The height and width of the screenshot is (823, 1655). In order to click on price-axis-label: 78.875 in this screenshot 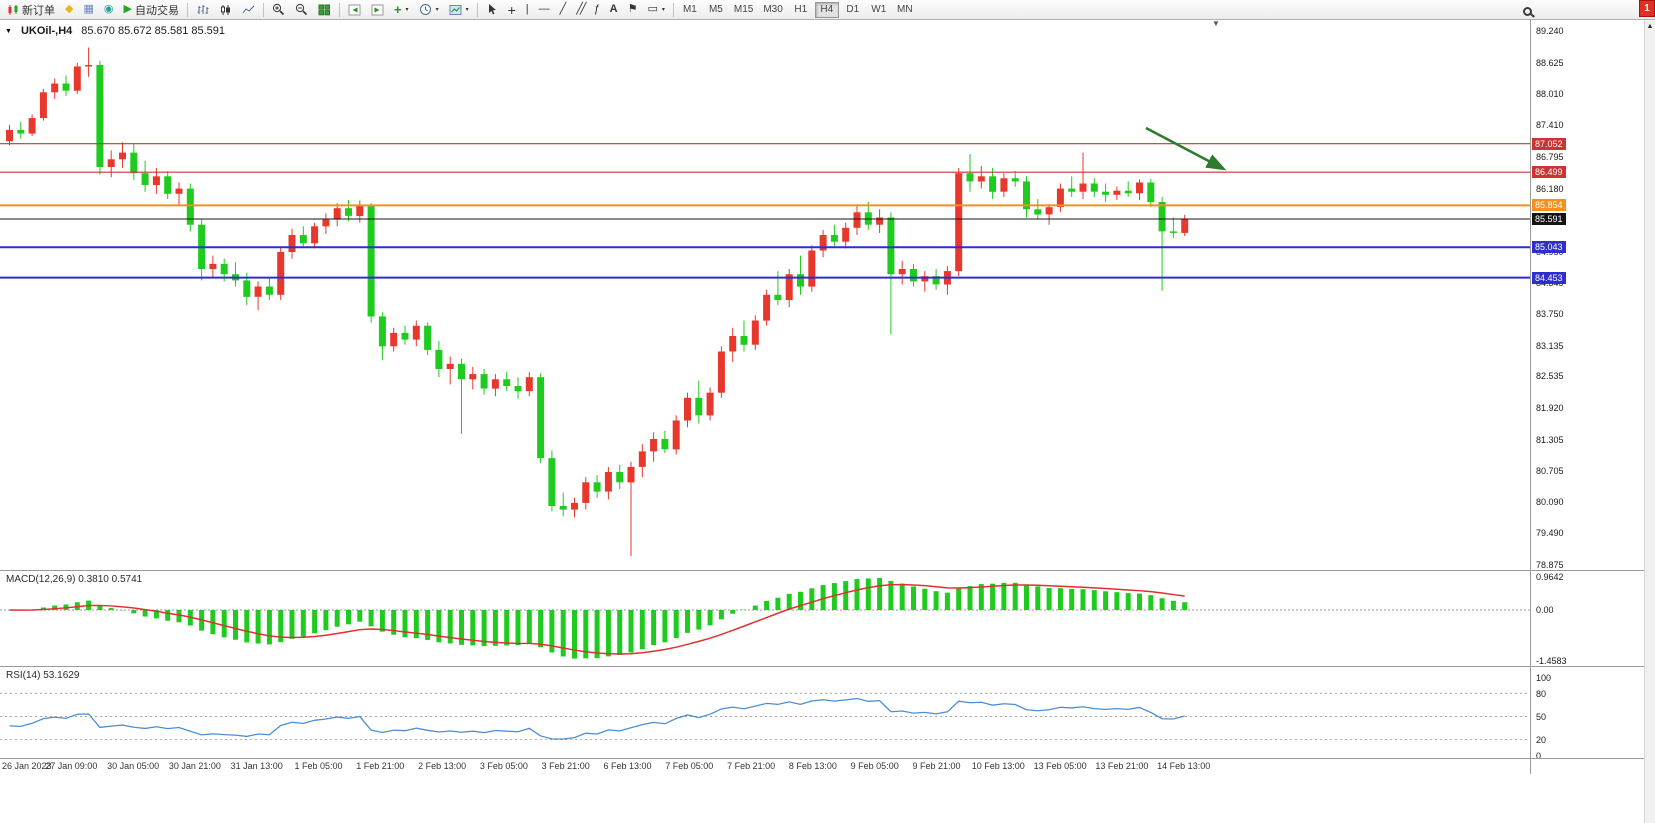, I will do `click(1550, 565)`.